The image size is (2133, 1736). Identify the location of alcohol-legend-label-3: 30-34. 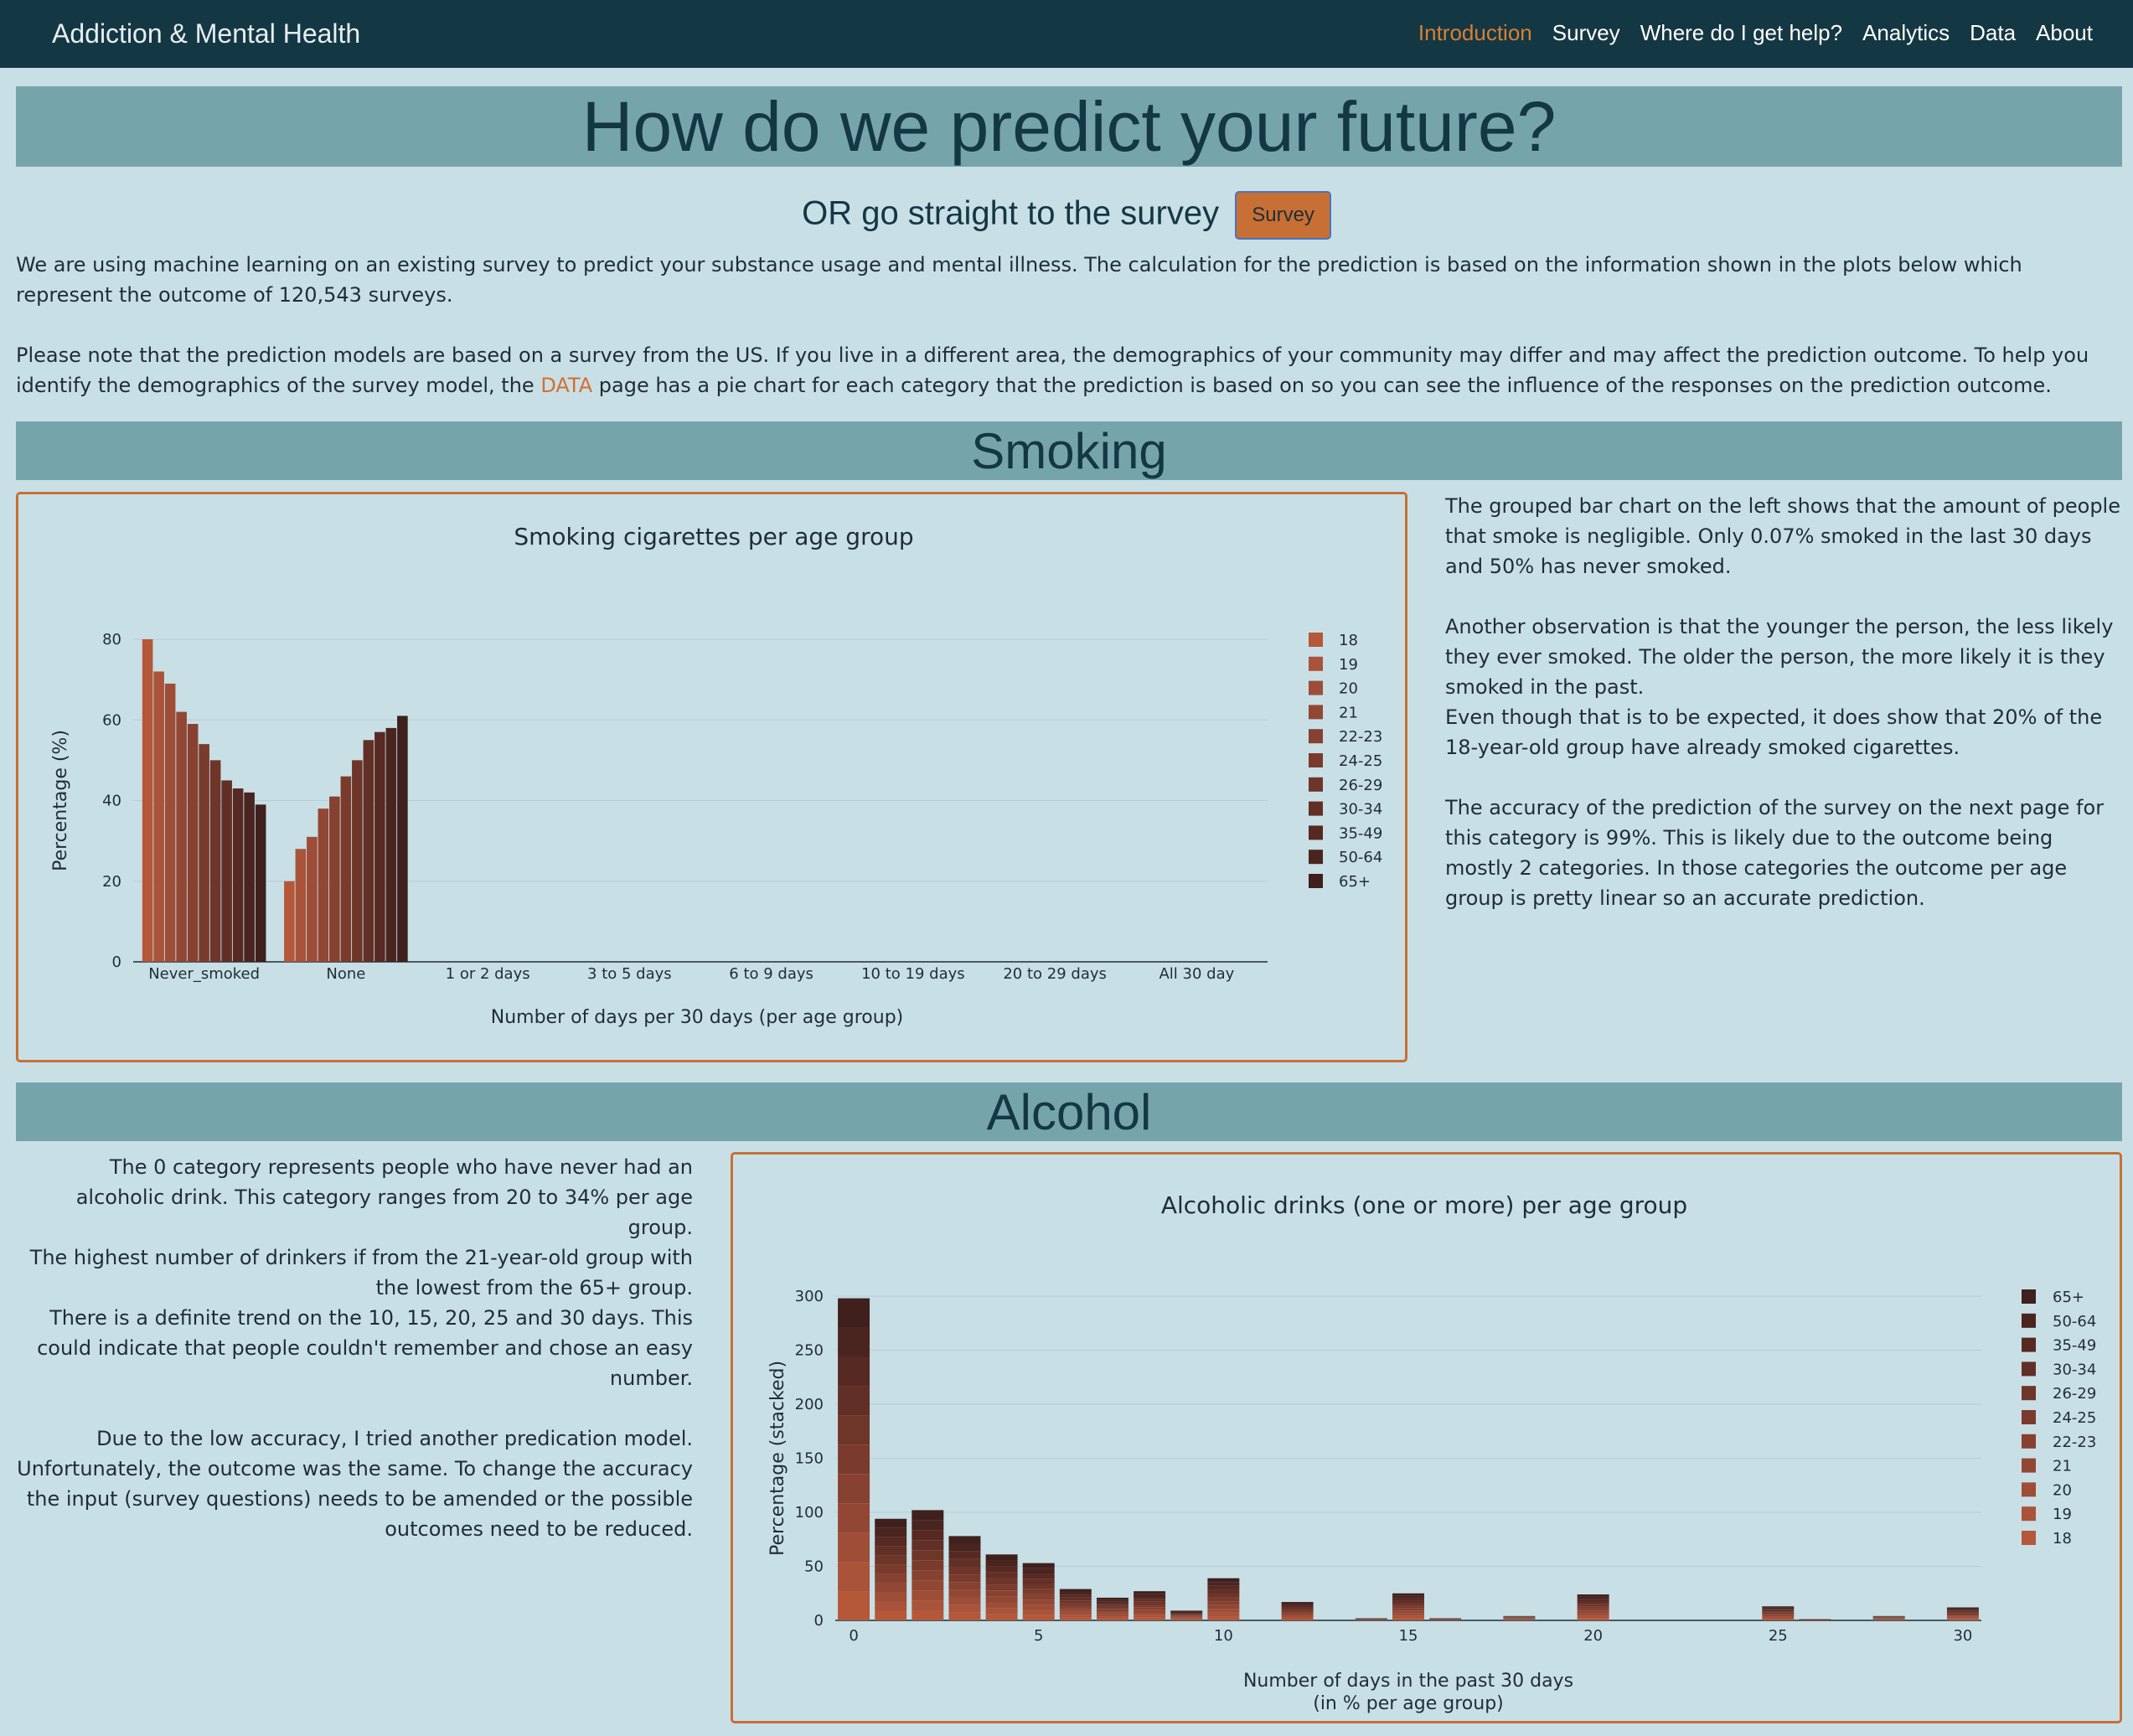
(2075, 1370).